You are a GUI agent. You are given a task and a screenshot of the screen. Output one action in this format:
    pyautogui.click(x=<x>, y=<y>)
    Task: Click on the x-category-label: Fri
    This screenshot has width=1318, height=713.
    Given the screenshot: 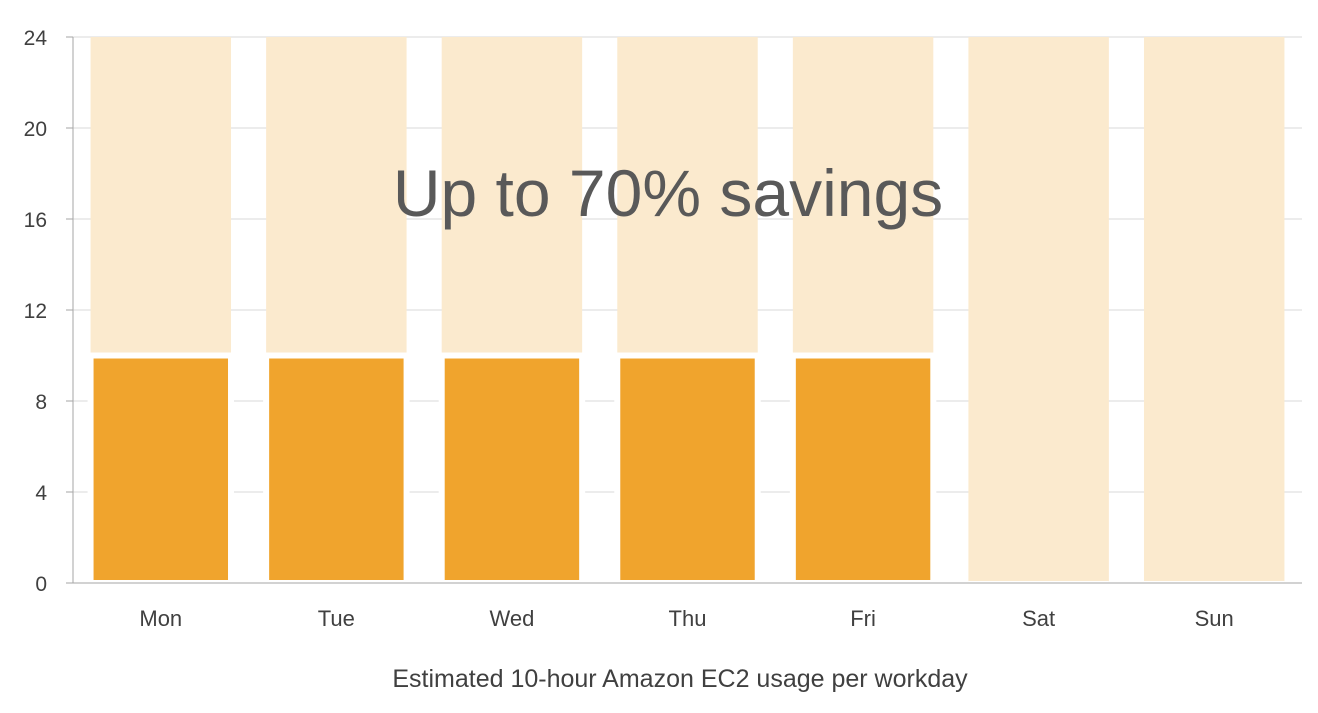 What is the action you would take?
    pyautogui.click(x=863, y=618)
    